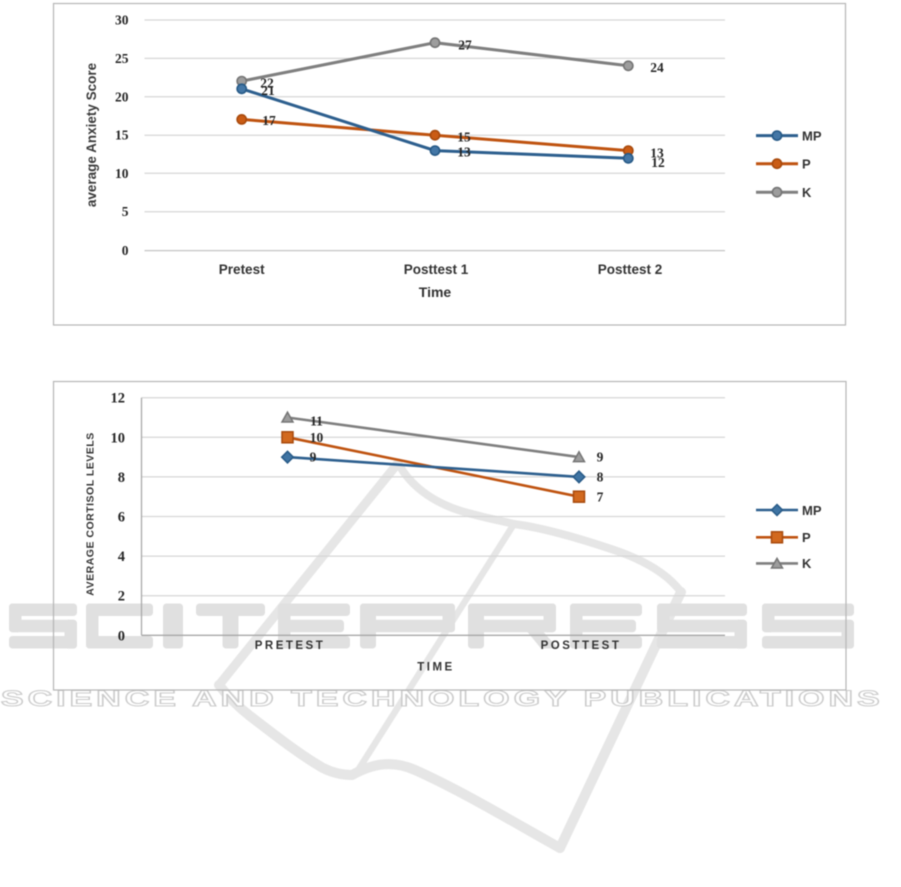  Describe the element at coordinates (581, 646) in the screenshot. I see `svg-text: POSTTEST` at that location.